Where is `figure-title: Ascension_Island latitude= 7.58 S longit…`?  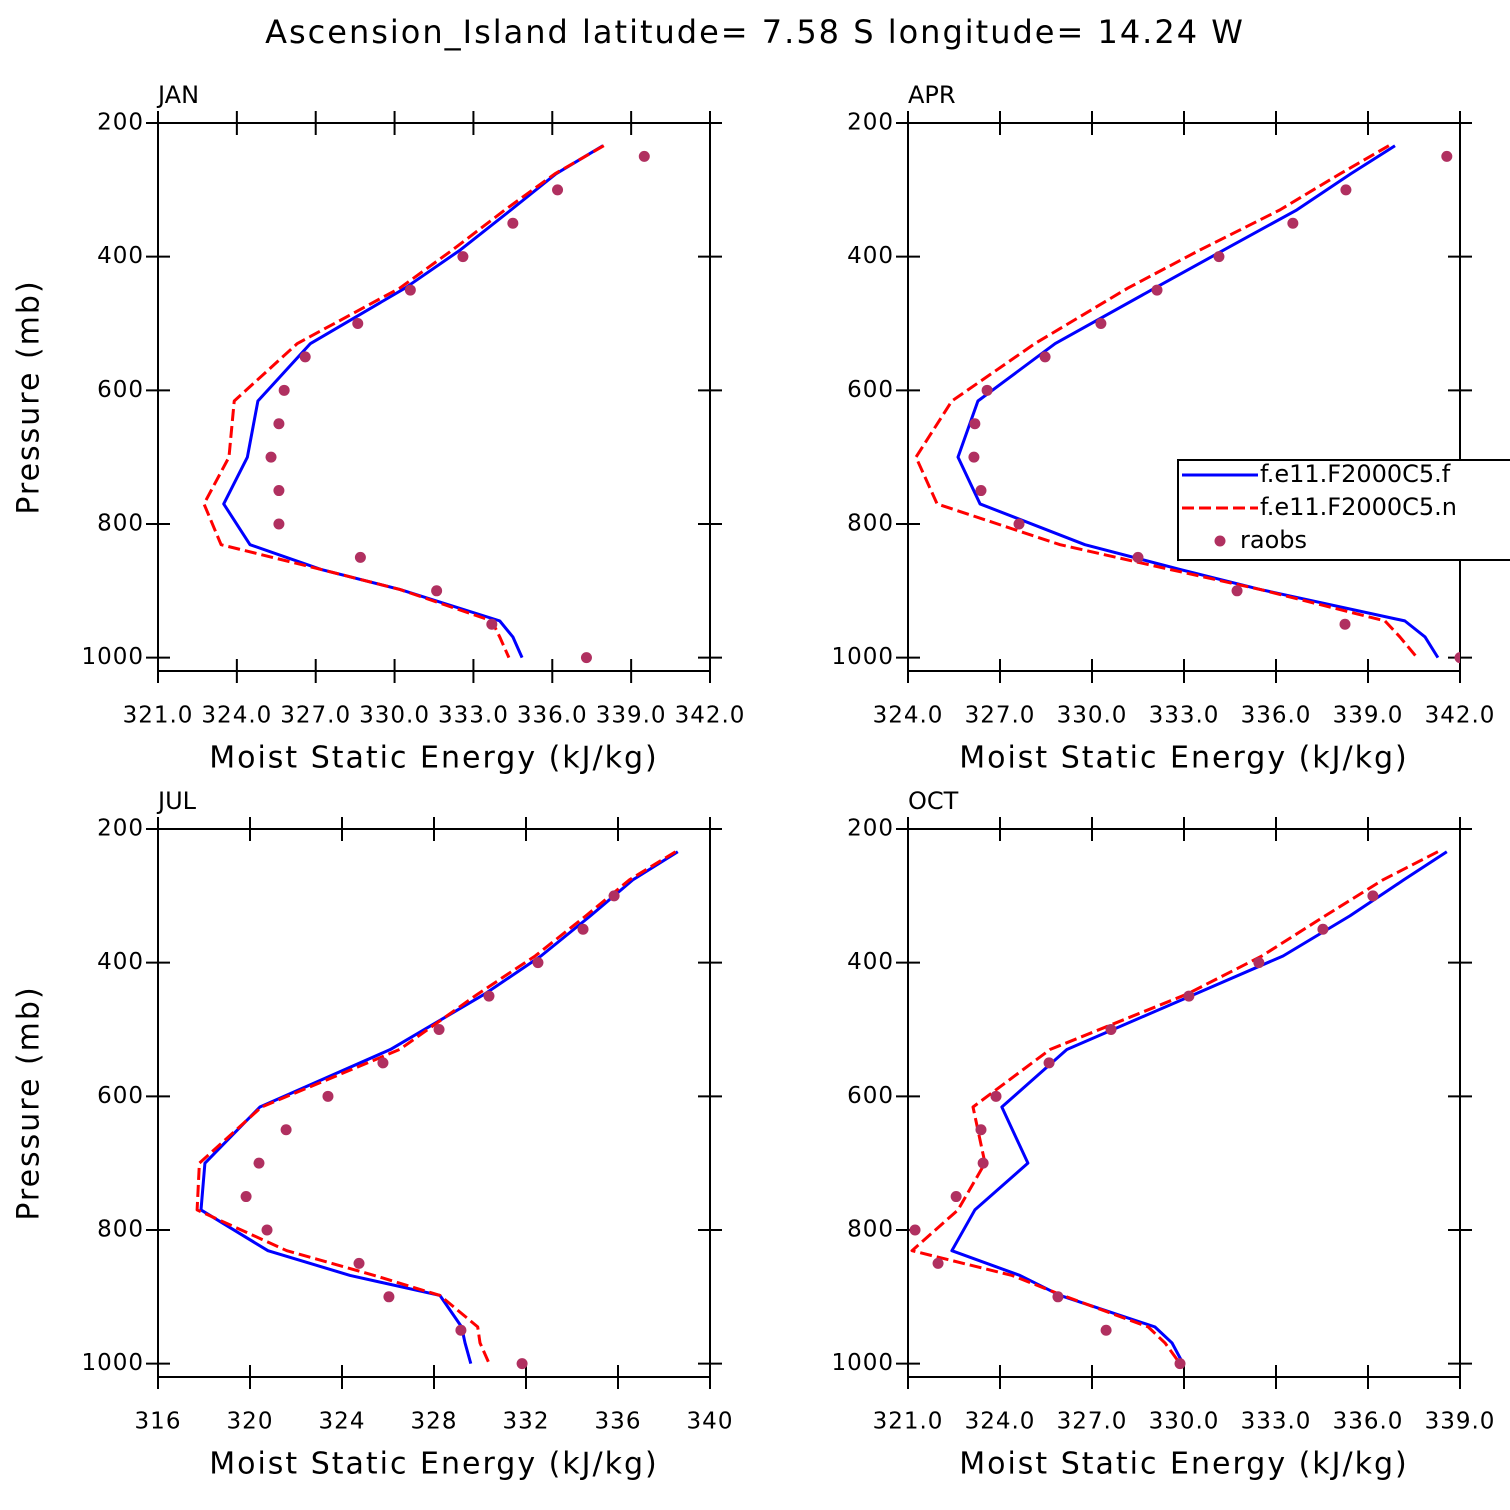 figure-title: Ascension_Island latitude= 7.58 S longit… is located at coordinates (755, 32).